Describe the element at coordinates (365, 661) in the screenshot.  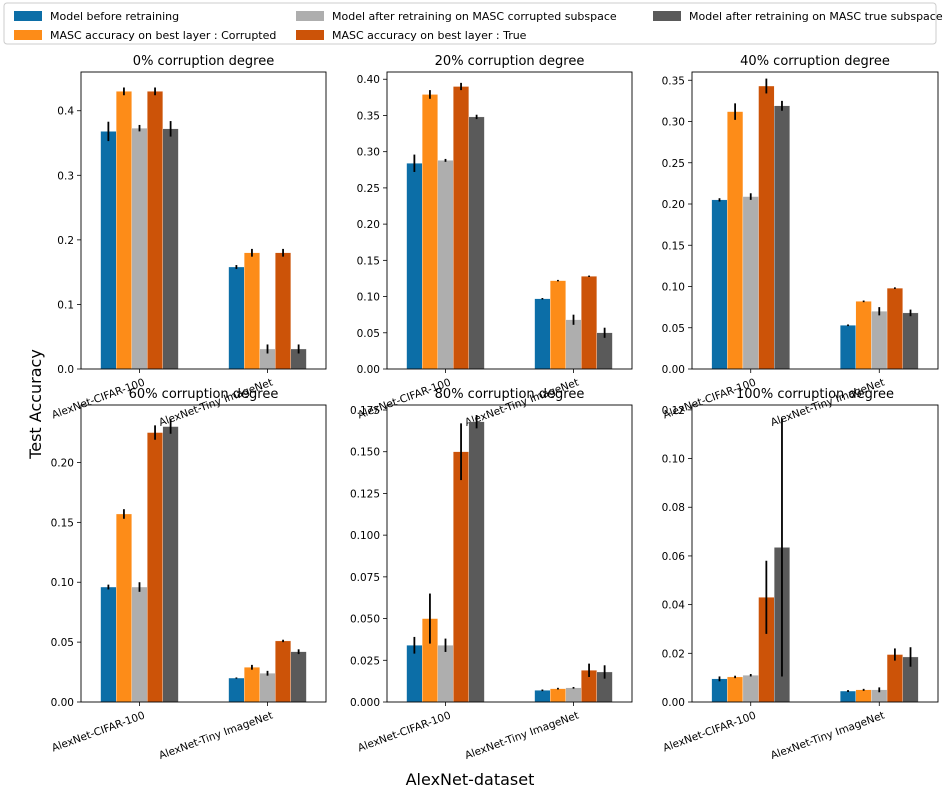
I see `y-tick-label: 0.025` at that location.